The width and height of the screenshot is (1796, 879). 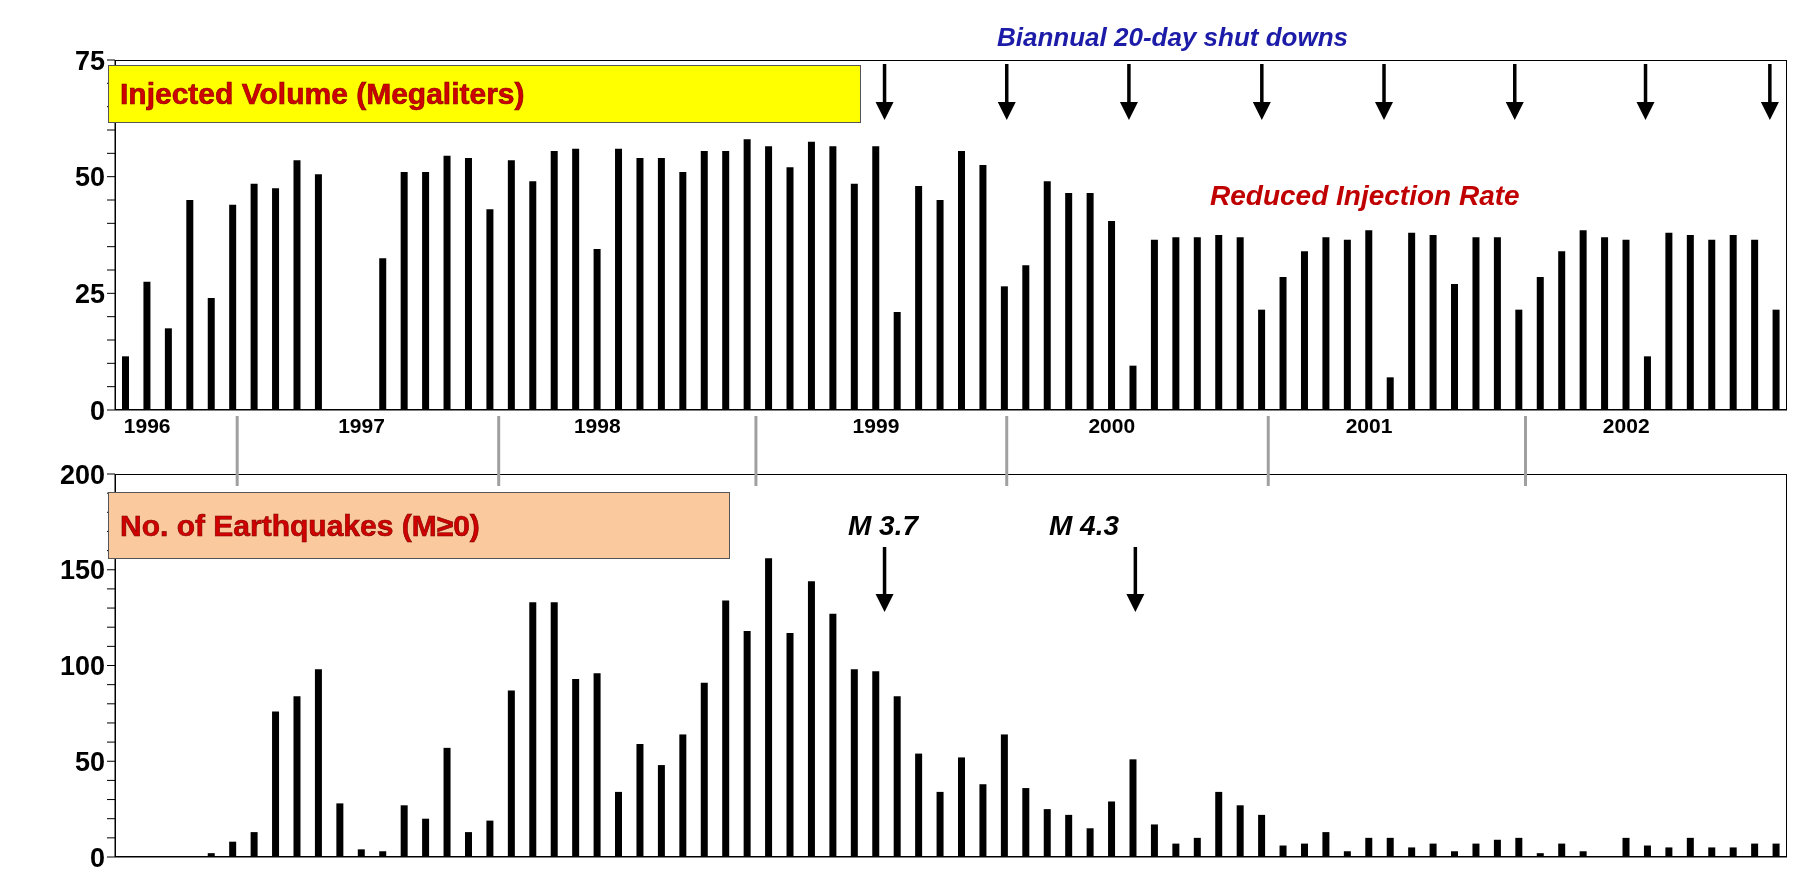 What do you see at coordinates (322, 93) in the screenshot?
I see `text: Injected Volume (Megaliters)` at bounding box center [322, 93].